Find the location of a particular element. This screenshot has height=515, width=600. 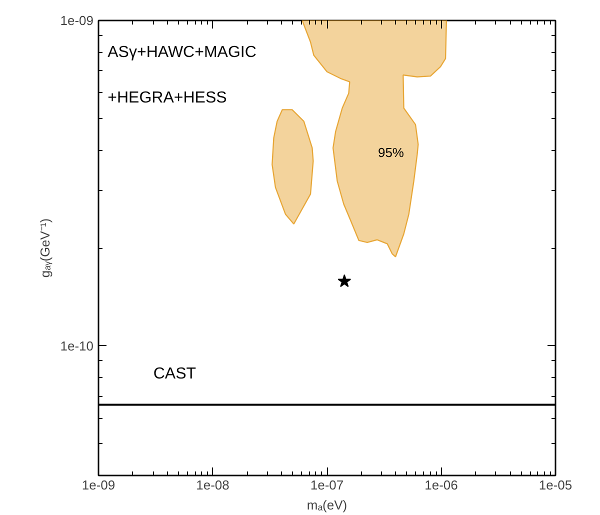

x-tick-label: 1e-06 is located at coordinates (441, 485).